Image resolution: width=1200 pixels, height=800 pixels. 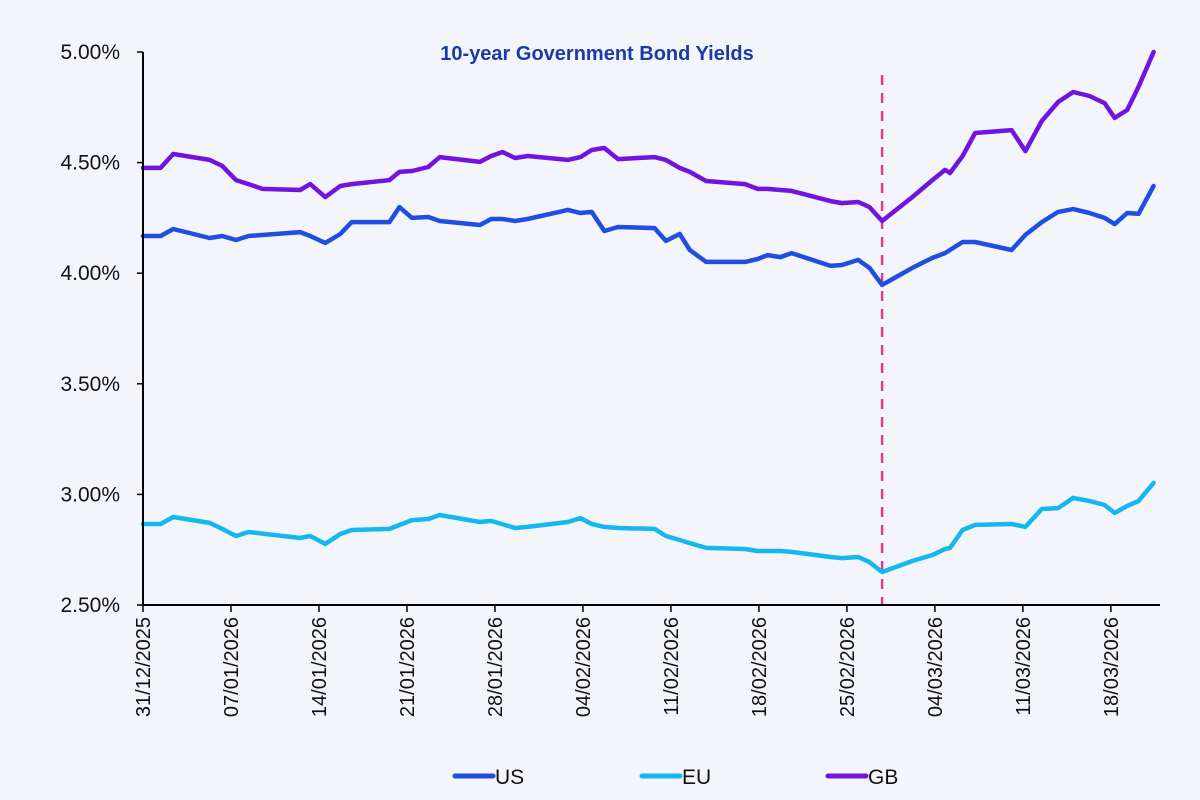 I want to click on legend-label-us: US, so click(x=509, y=777).